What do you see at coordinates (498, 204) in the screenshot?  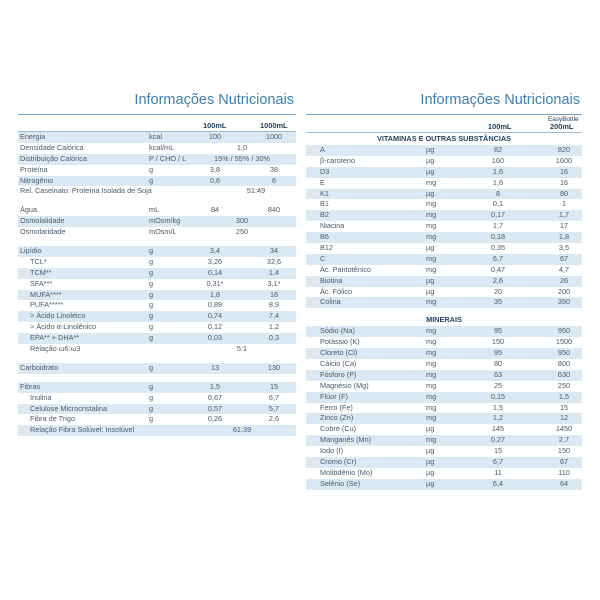 I see `row-value-col1: 0,1` at bounding box center [498, 204].